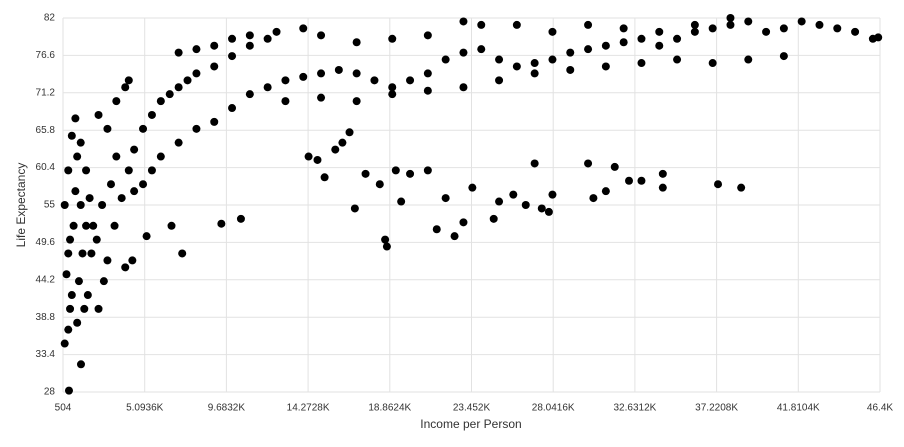 Image resolution: width=904 pixels, height=447 pixels. What do you see at coordinates (46, 130) in the screenshot?
I see `y-tick-label: 65.8` at bounding box center [46, 130].